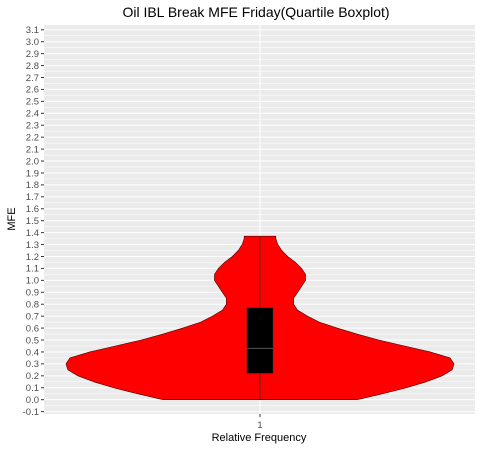 Image resolution: width=480 pixels, height=449 pixels. I want to click on y-tick-label: 0.6, so click(32, 328).